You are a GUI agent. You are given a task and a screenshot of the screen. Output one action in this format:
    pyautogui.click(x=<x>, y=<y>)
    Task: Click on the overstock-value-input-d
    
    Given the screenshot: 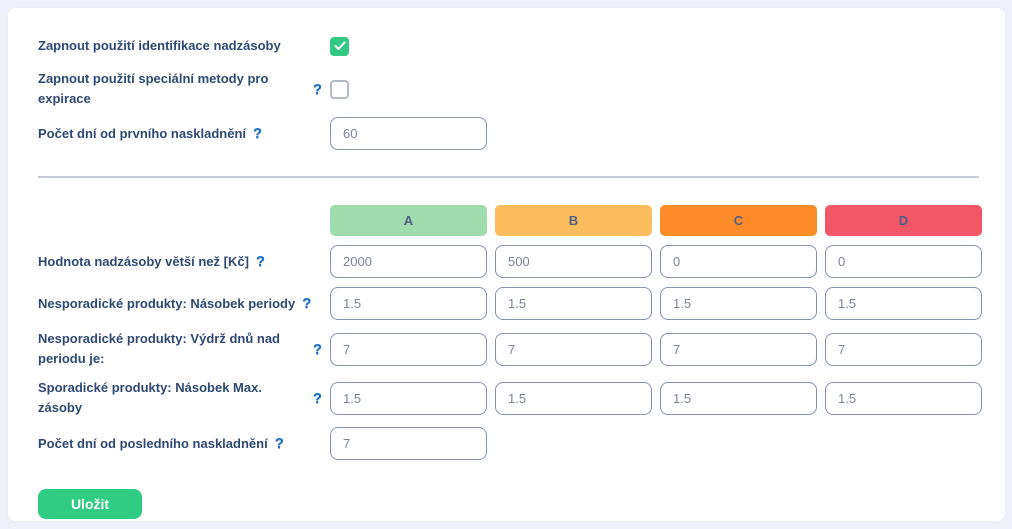 What is the action you would take?
    pyautogui.click(x=903, y=261)
    